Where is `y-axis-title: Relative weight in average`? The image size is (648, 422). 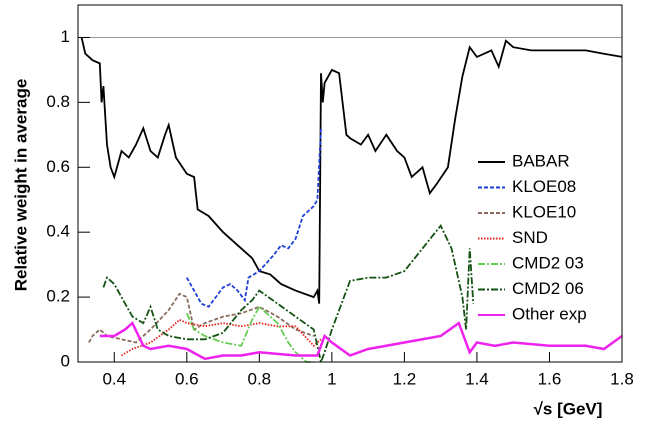 y-axis-title: Relative weight in average is located at coordinates (20, 185).